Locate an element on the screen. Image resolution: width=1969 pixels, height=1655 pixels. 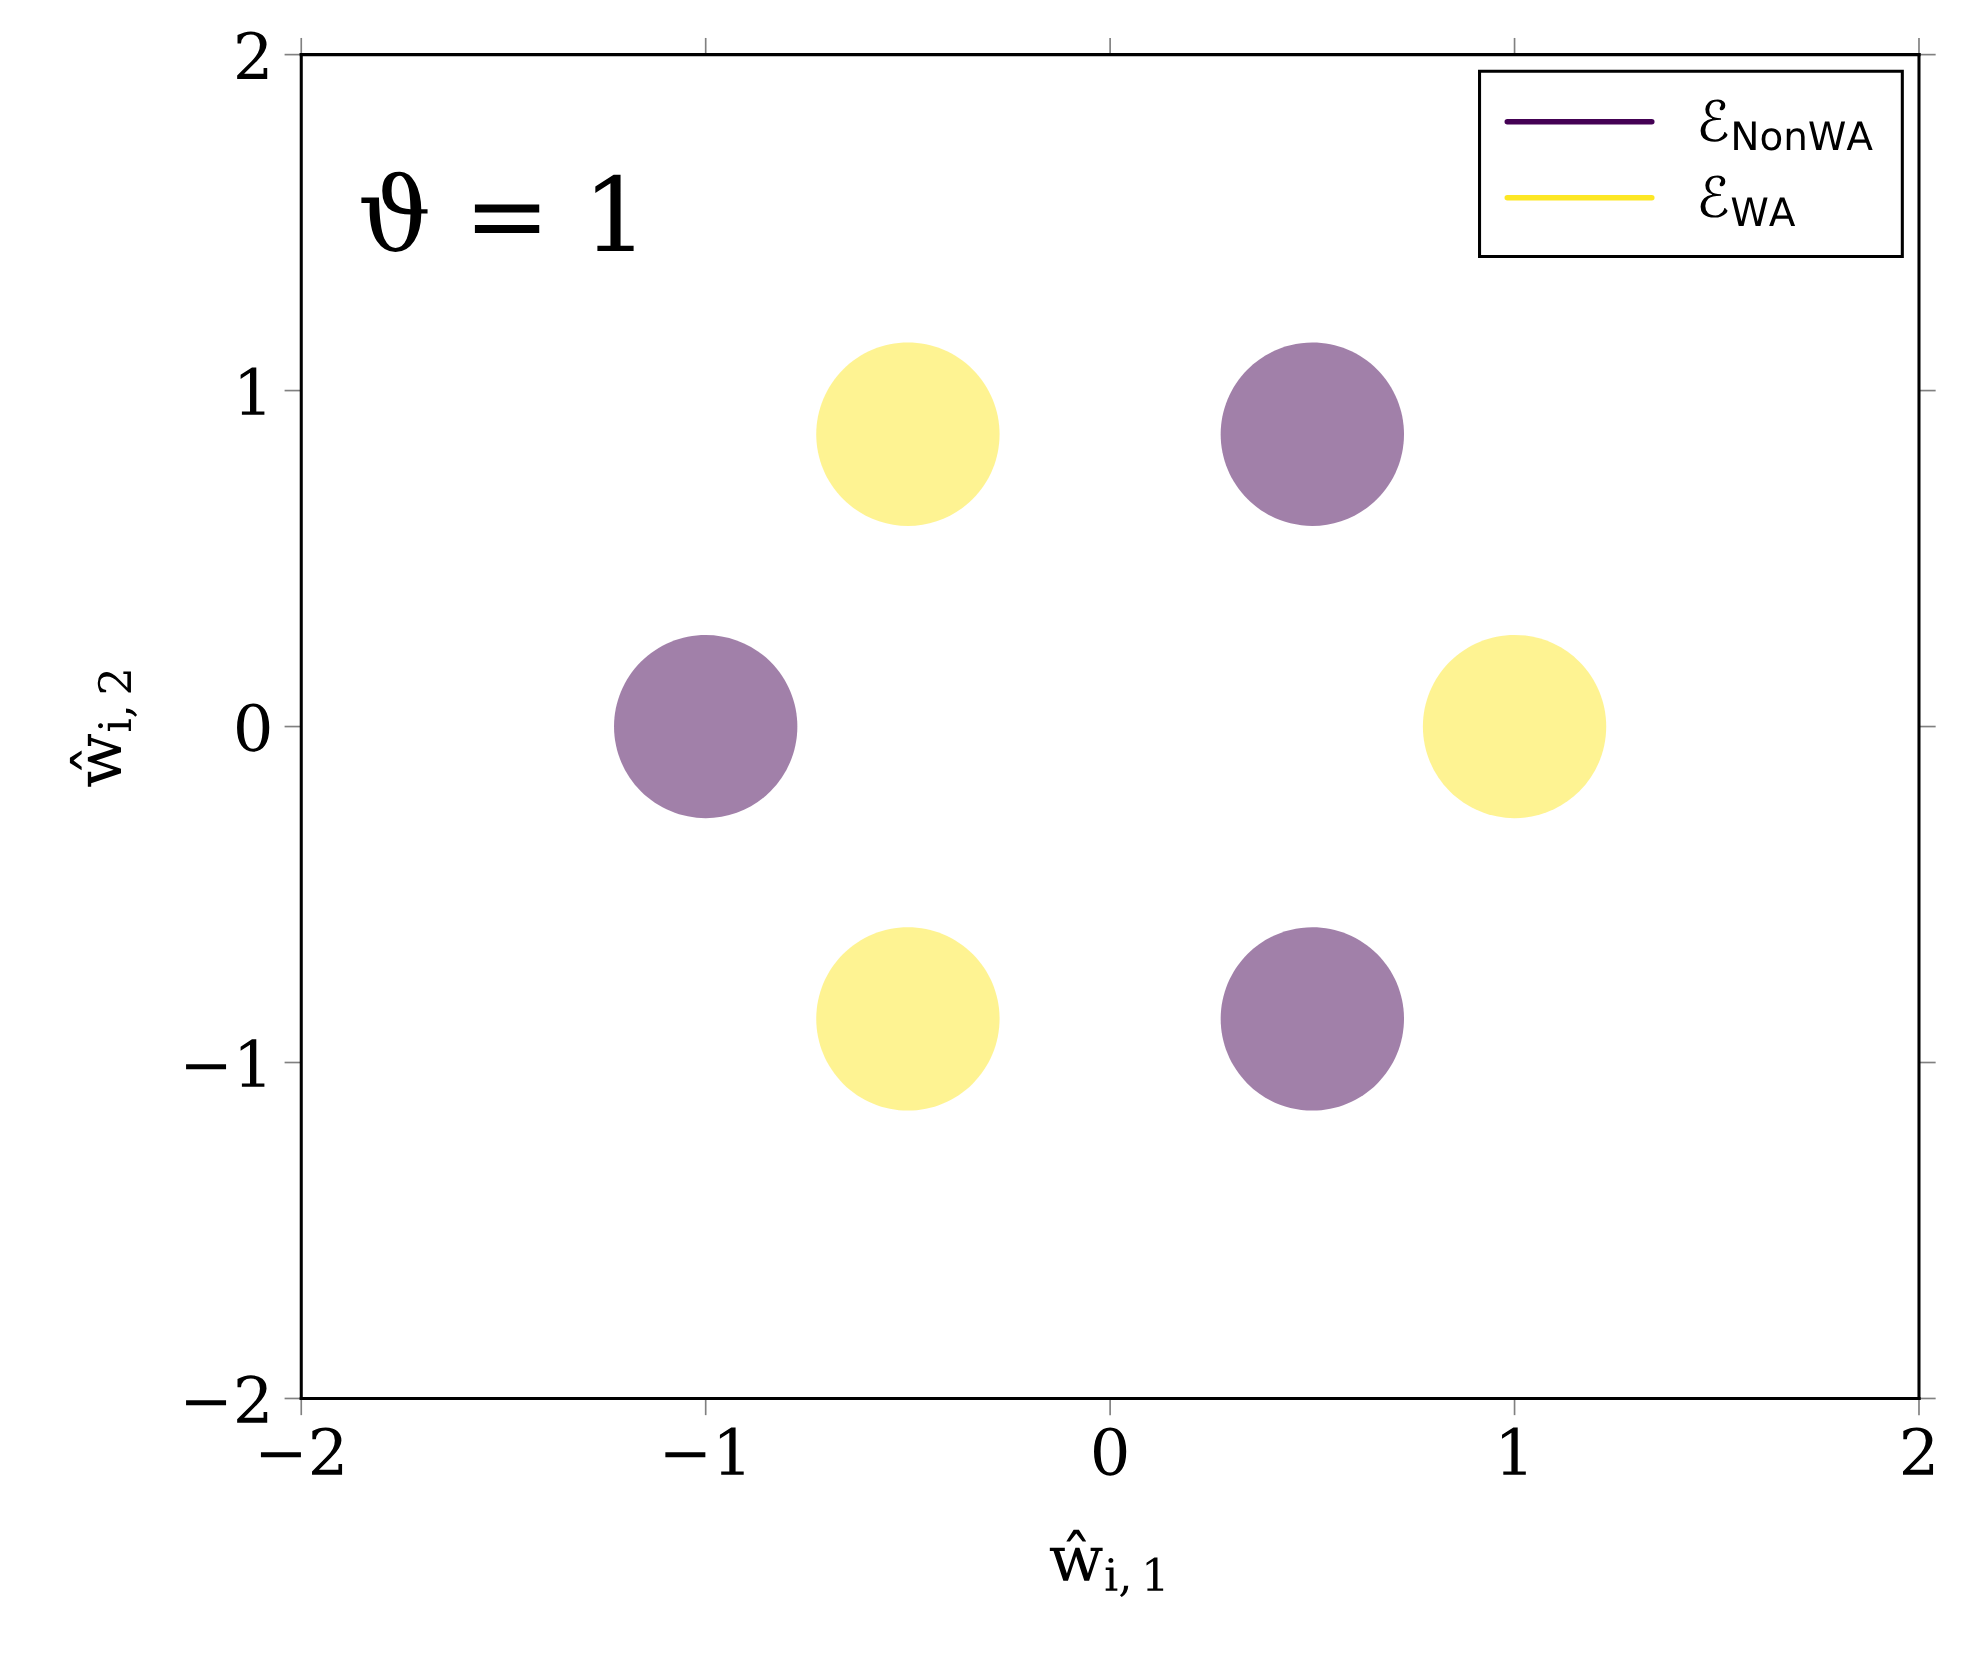
x-tick-label: 0 is located at coordinates (1110, 1451).